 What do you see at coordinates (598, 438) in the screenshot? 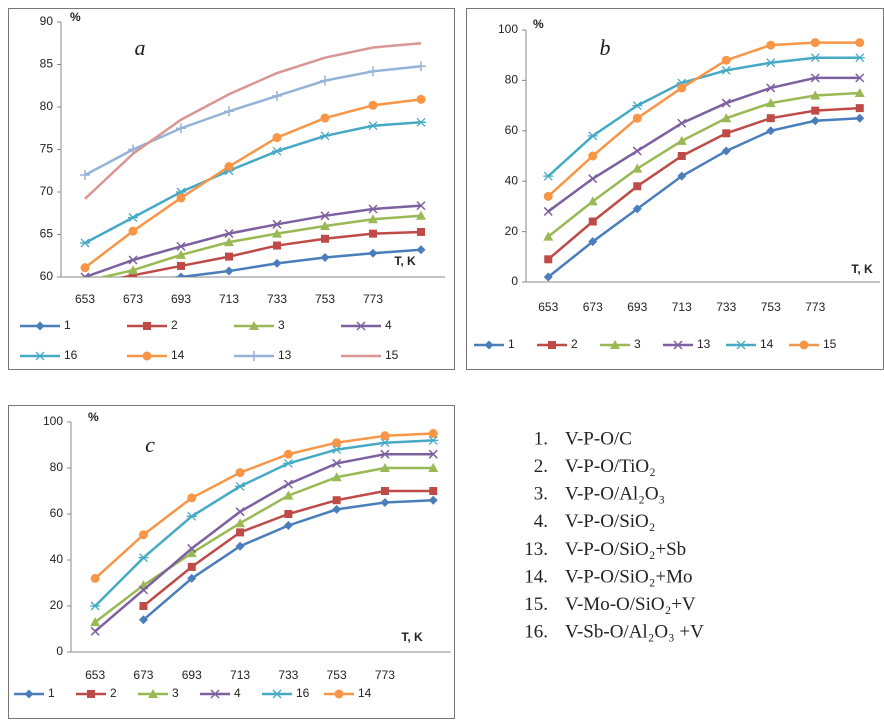
I see `list-label: V-P-O/C` at bounding box center [598, 438].